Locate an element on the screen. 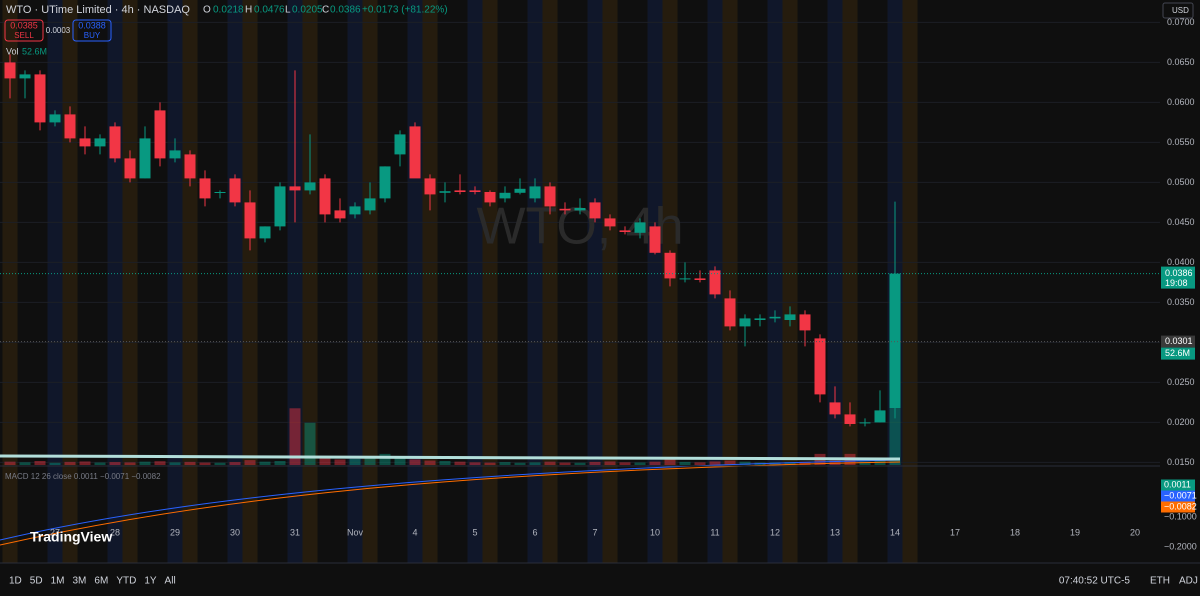 Image resolution: width=1200 pixels, height=596 pixels. x-tick-label: 6 is located at coordinates (534, 532).